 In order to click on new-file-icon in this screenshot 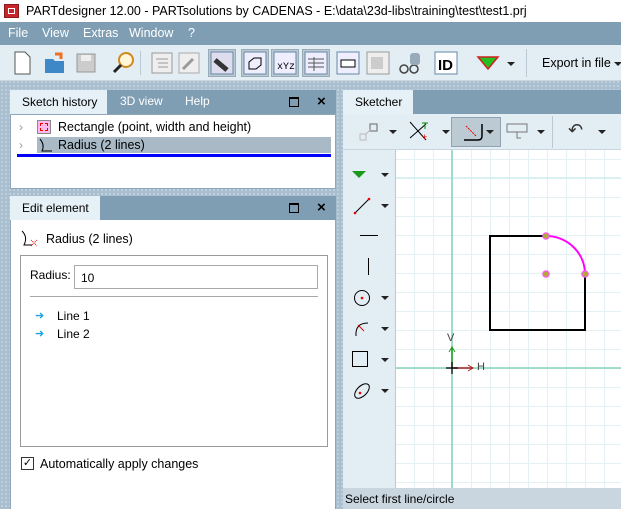, I will do `click(22, 63)`.